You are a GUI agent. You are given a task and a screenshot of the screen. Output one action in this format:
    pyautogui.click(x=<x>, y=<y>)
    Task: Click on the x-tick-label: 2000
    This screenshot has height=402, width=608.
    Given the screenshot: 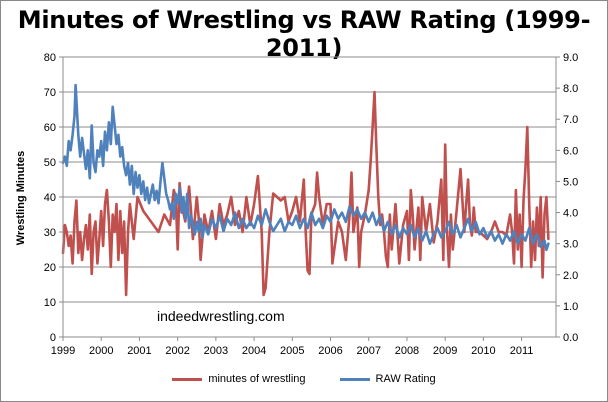 What is the action you would take?
    pyautogui.click(x=101, y=351)
    